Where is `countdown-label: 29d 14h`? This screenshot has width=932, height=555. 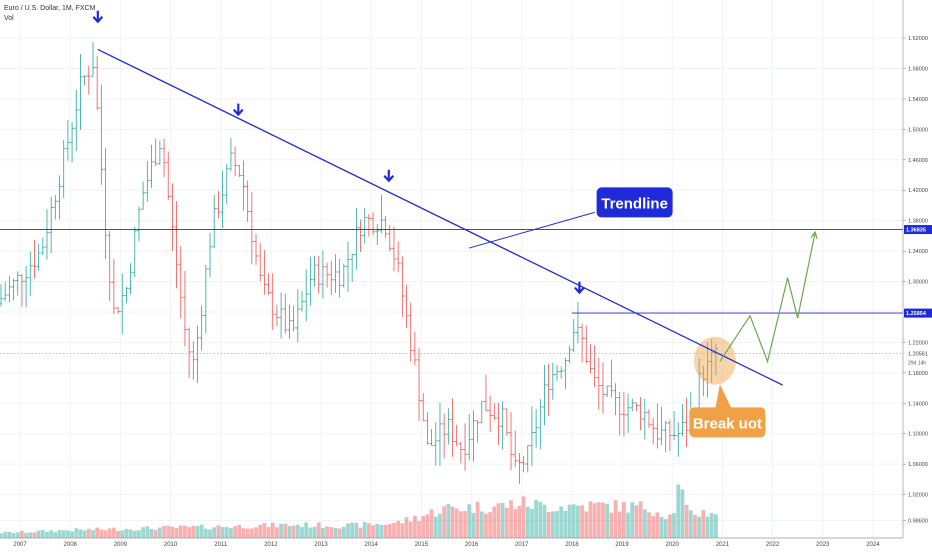
countdown-label: 29d 14h is located at coordinates (917, 363).